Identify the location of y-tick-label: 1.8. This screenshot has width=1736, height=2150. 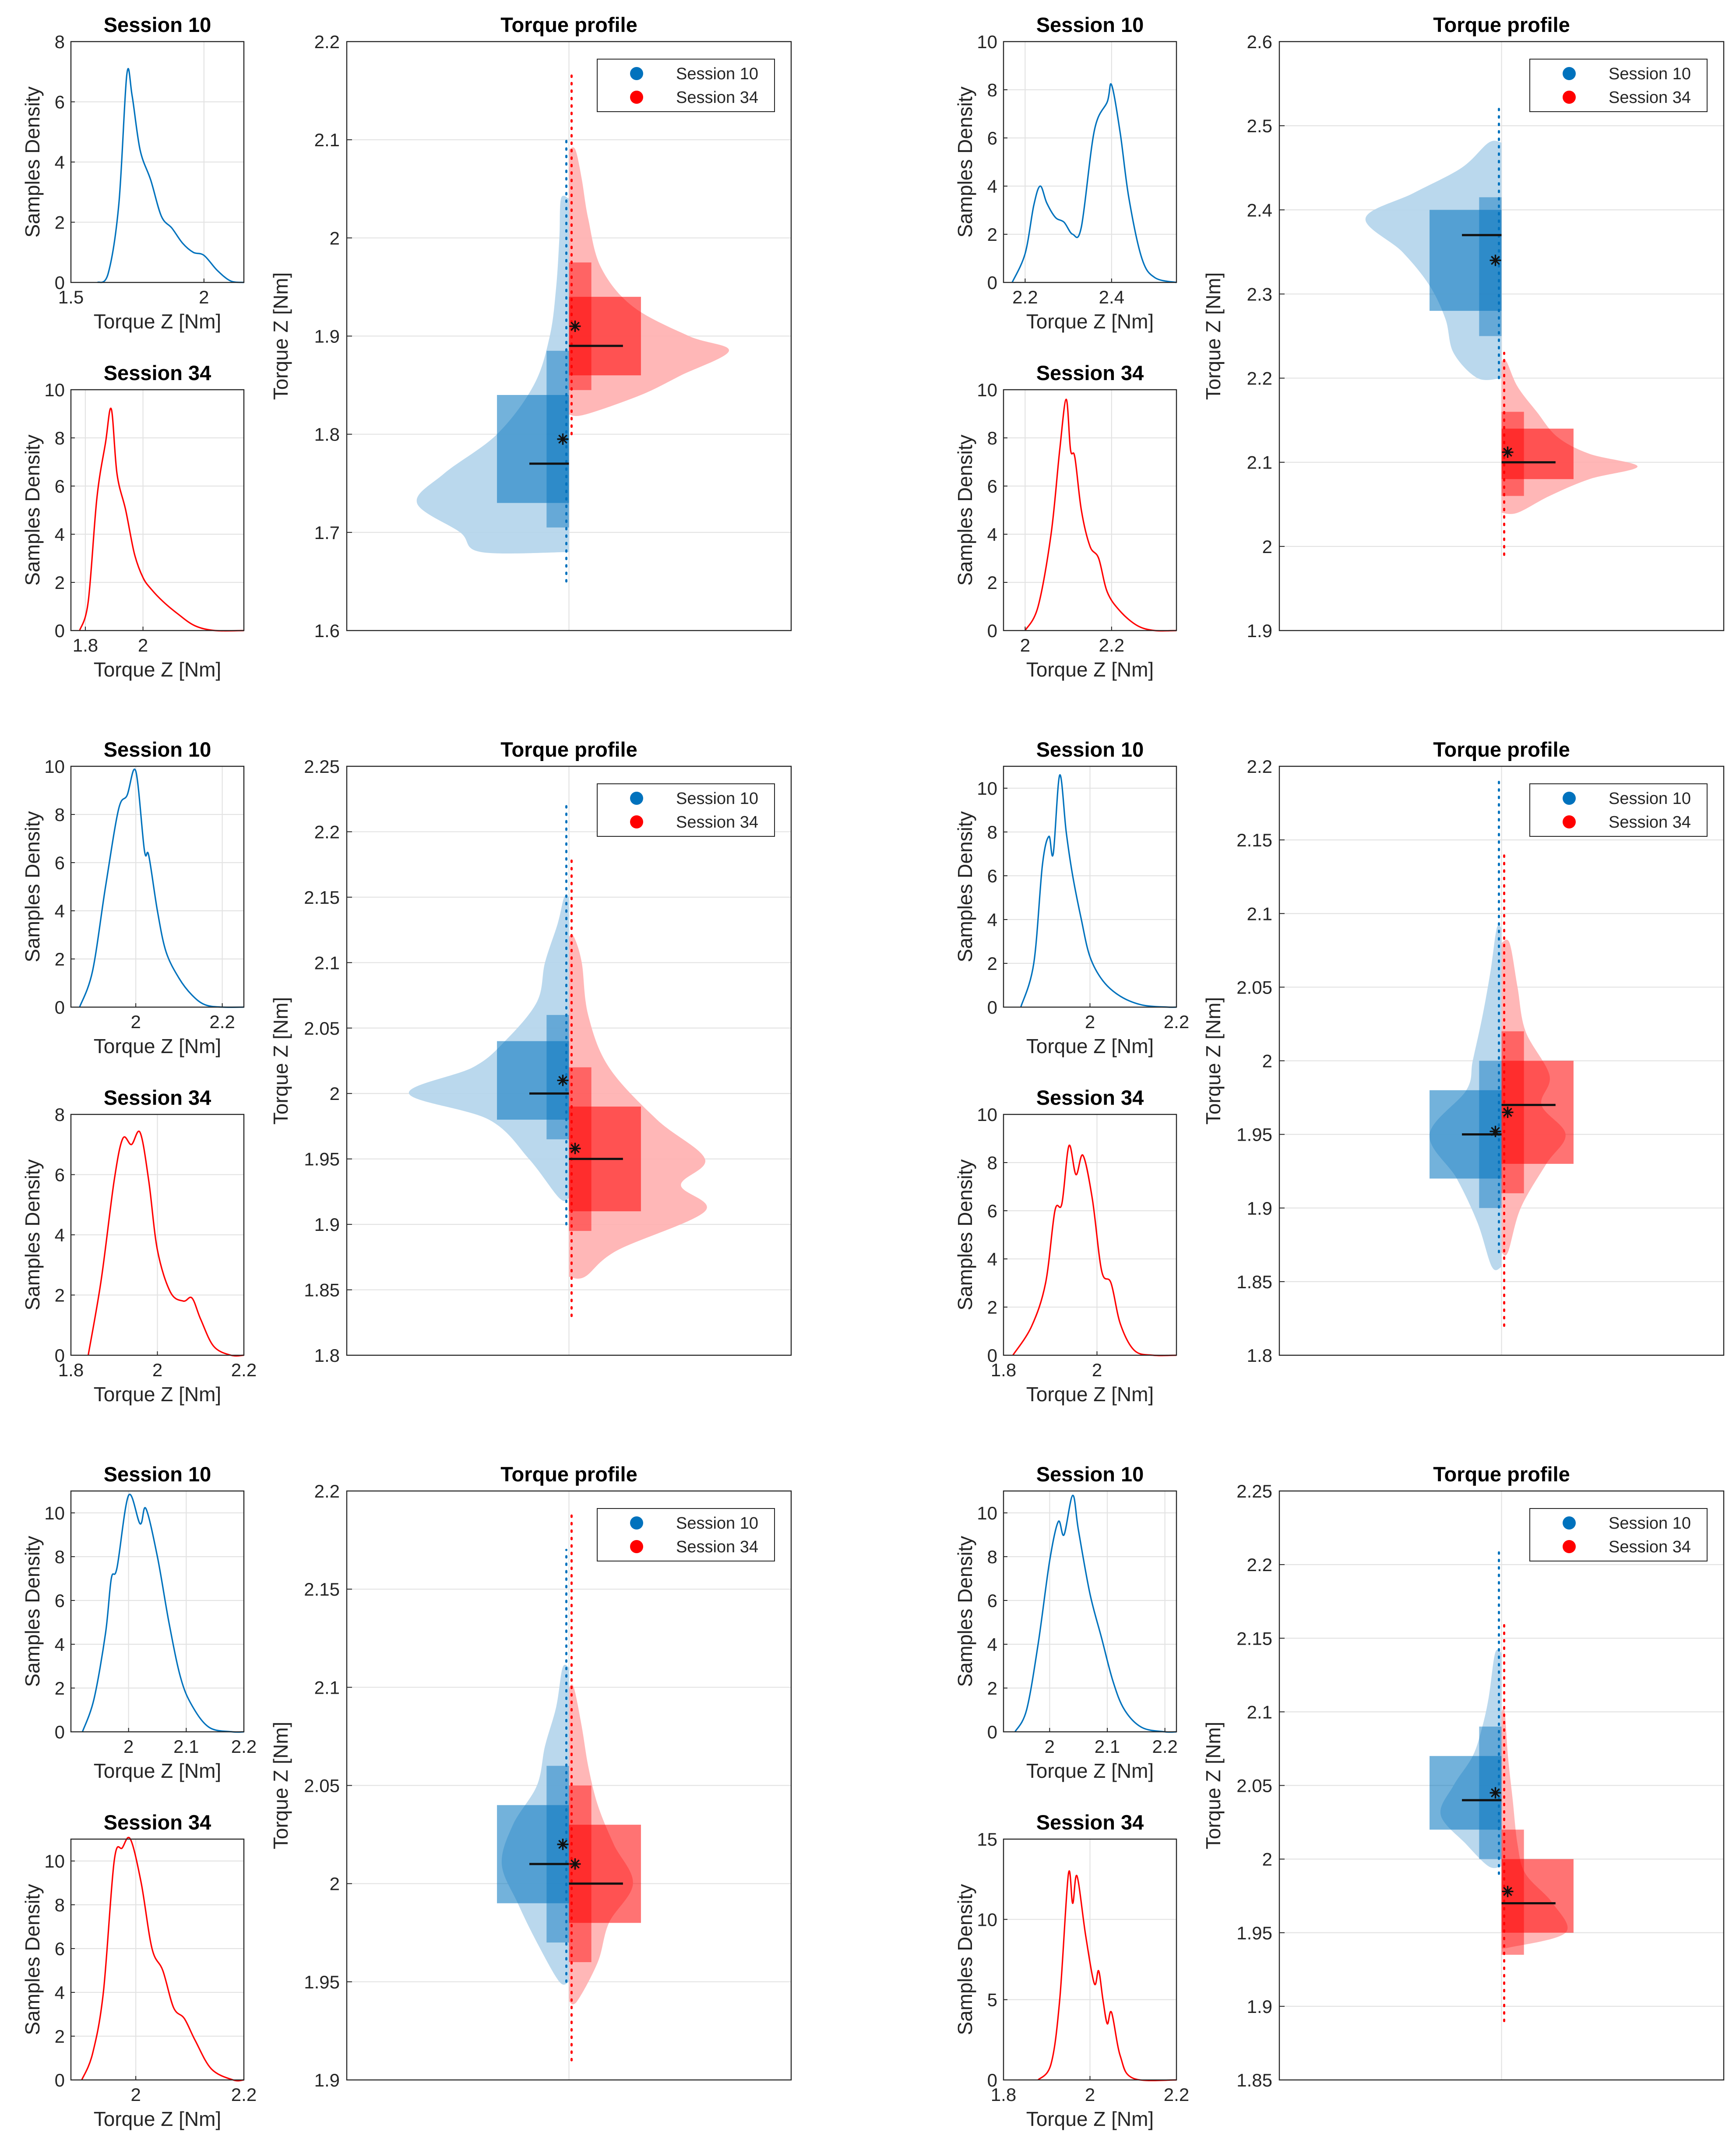
(327, 1355).